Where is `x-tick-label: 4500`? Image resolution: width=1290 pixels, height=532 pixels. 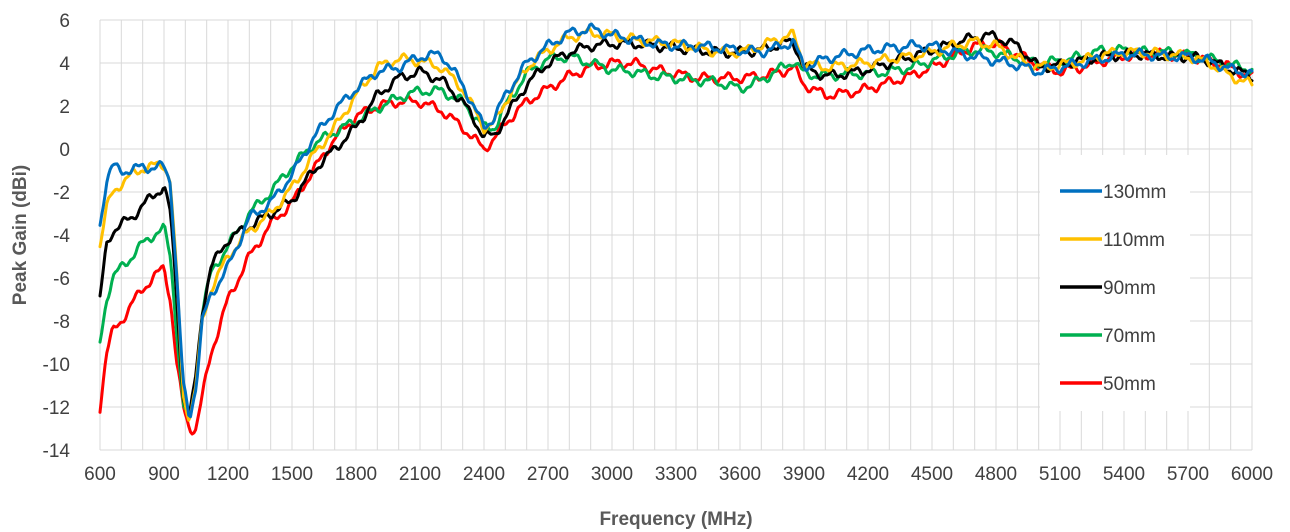
x-tick-label: 4500 is located at coordinates (932, 474).